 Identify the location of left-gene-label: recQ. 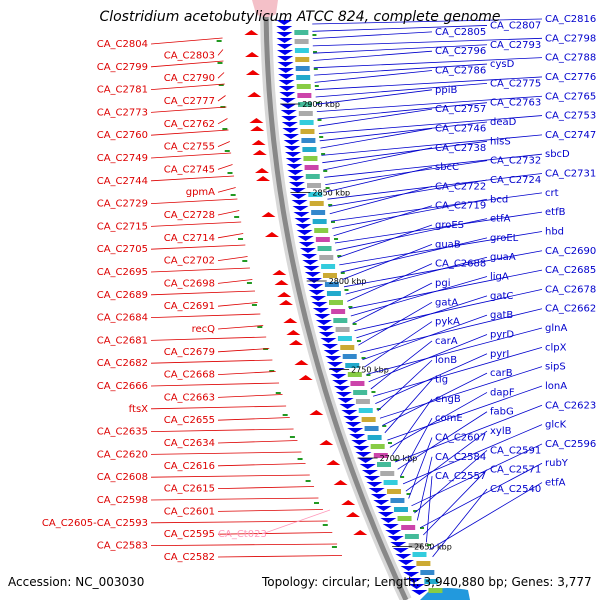
(204, 329).